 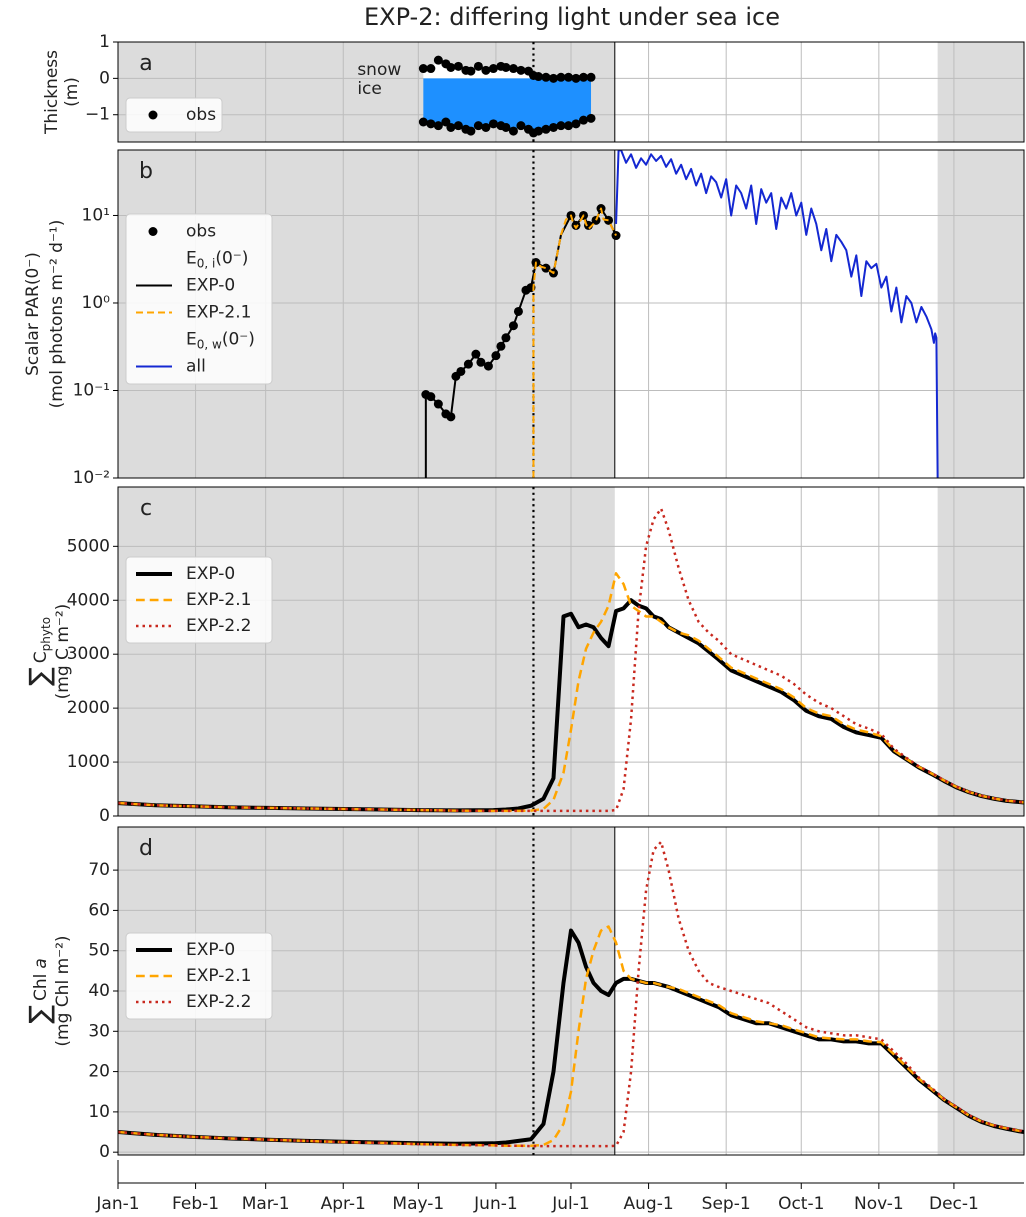 I want to click on y-axis-label: Scalar PAR(0⁻), so click(x=33, y=314).